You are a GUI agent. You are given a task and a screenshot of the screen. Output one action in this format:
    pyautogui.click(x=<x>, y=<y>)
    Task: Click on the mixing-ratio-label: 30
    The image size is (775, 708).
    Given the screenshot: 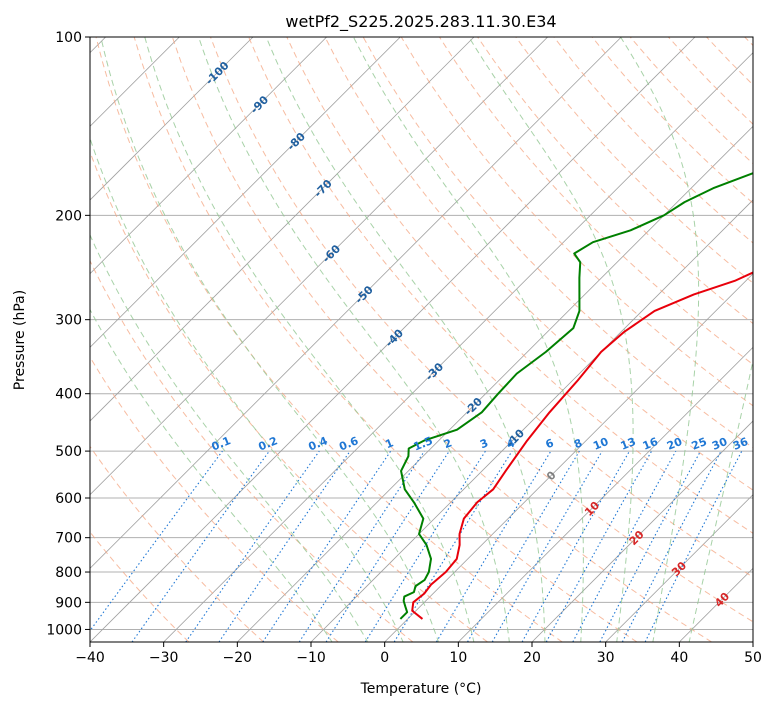 What is the action you would take?
    pyautogui.click(x=719, y=444)
    